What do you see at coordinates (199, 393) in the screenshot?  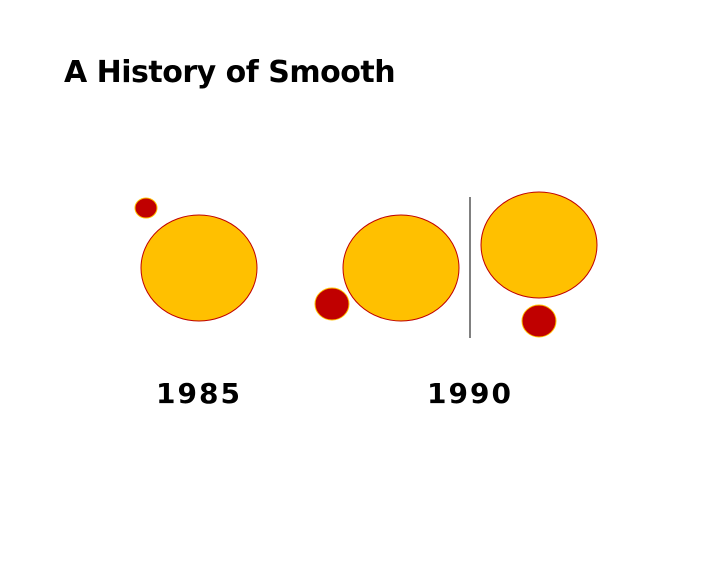 I see `year-label: 1985` at bounding box center [199, 393].